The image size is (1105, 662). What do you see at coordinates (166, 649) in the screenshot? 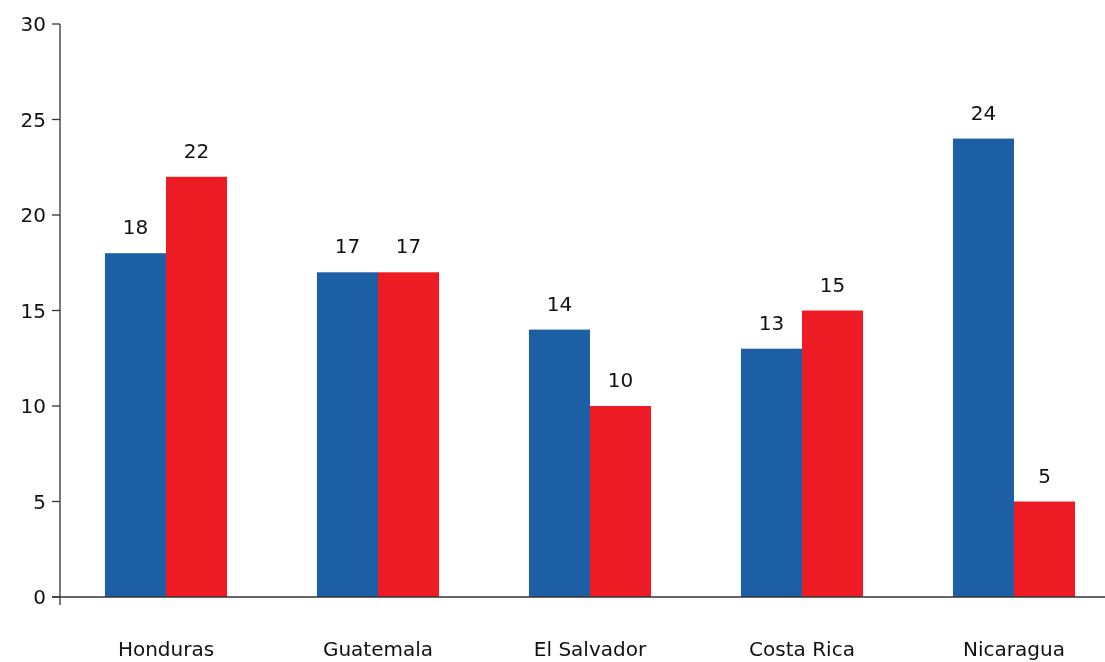
I see `x-tick-label: Honduras` at bounding box center [166, 649].